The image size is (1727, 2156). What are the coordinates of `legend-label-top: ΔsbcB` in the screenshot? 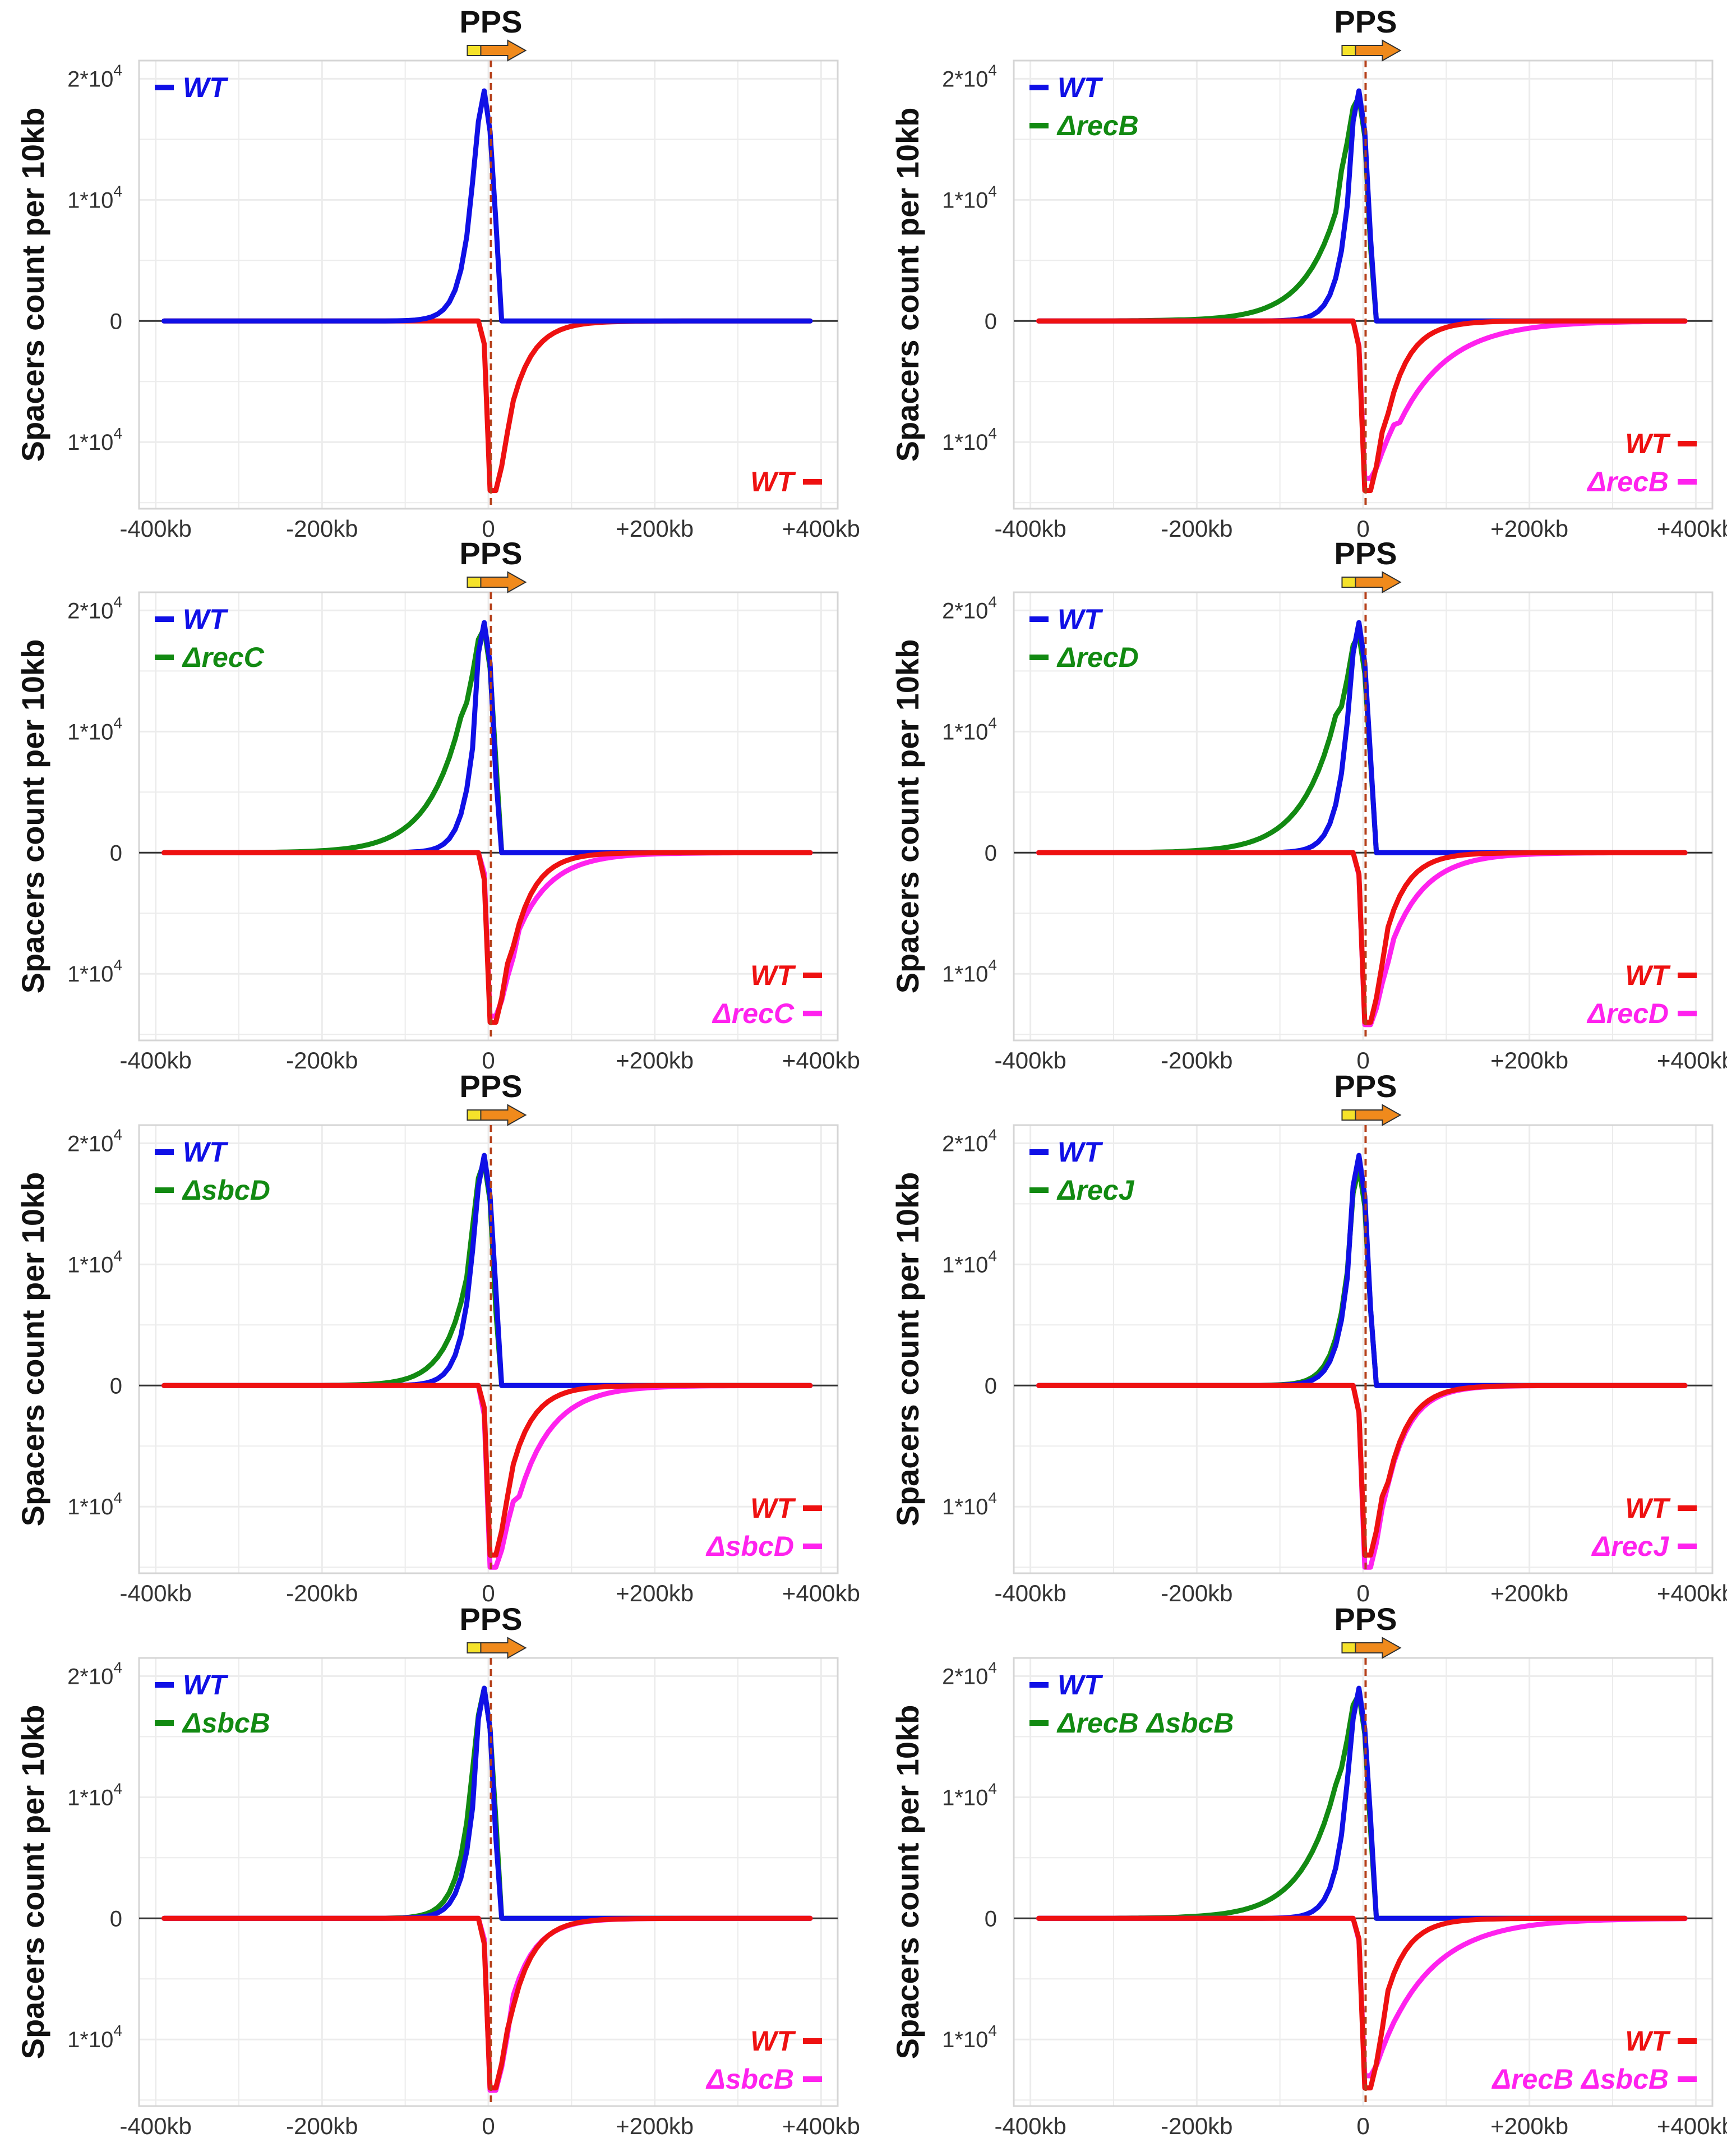 It's located at (226, 1723).